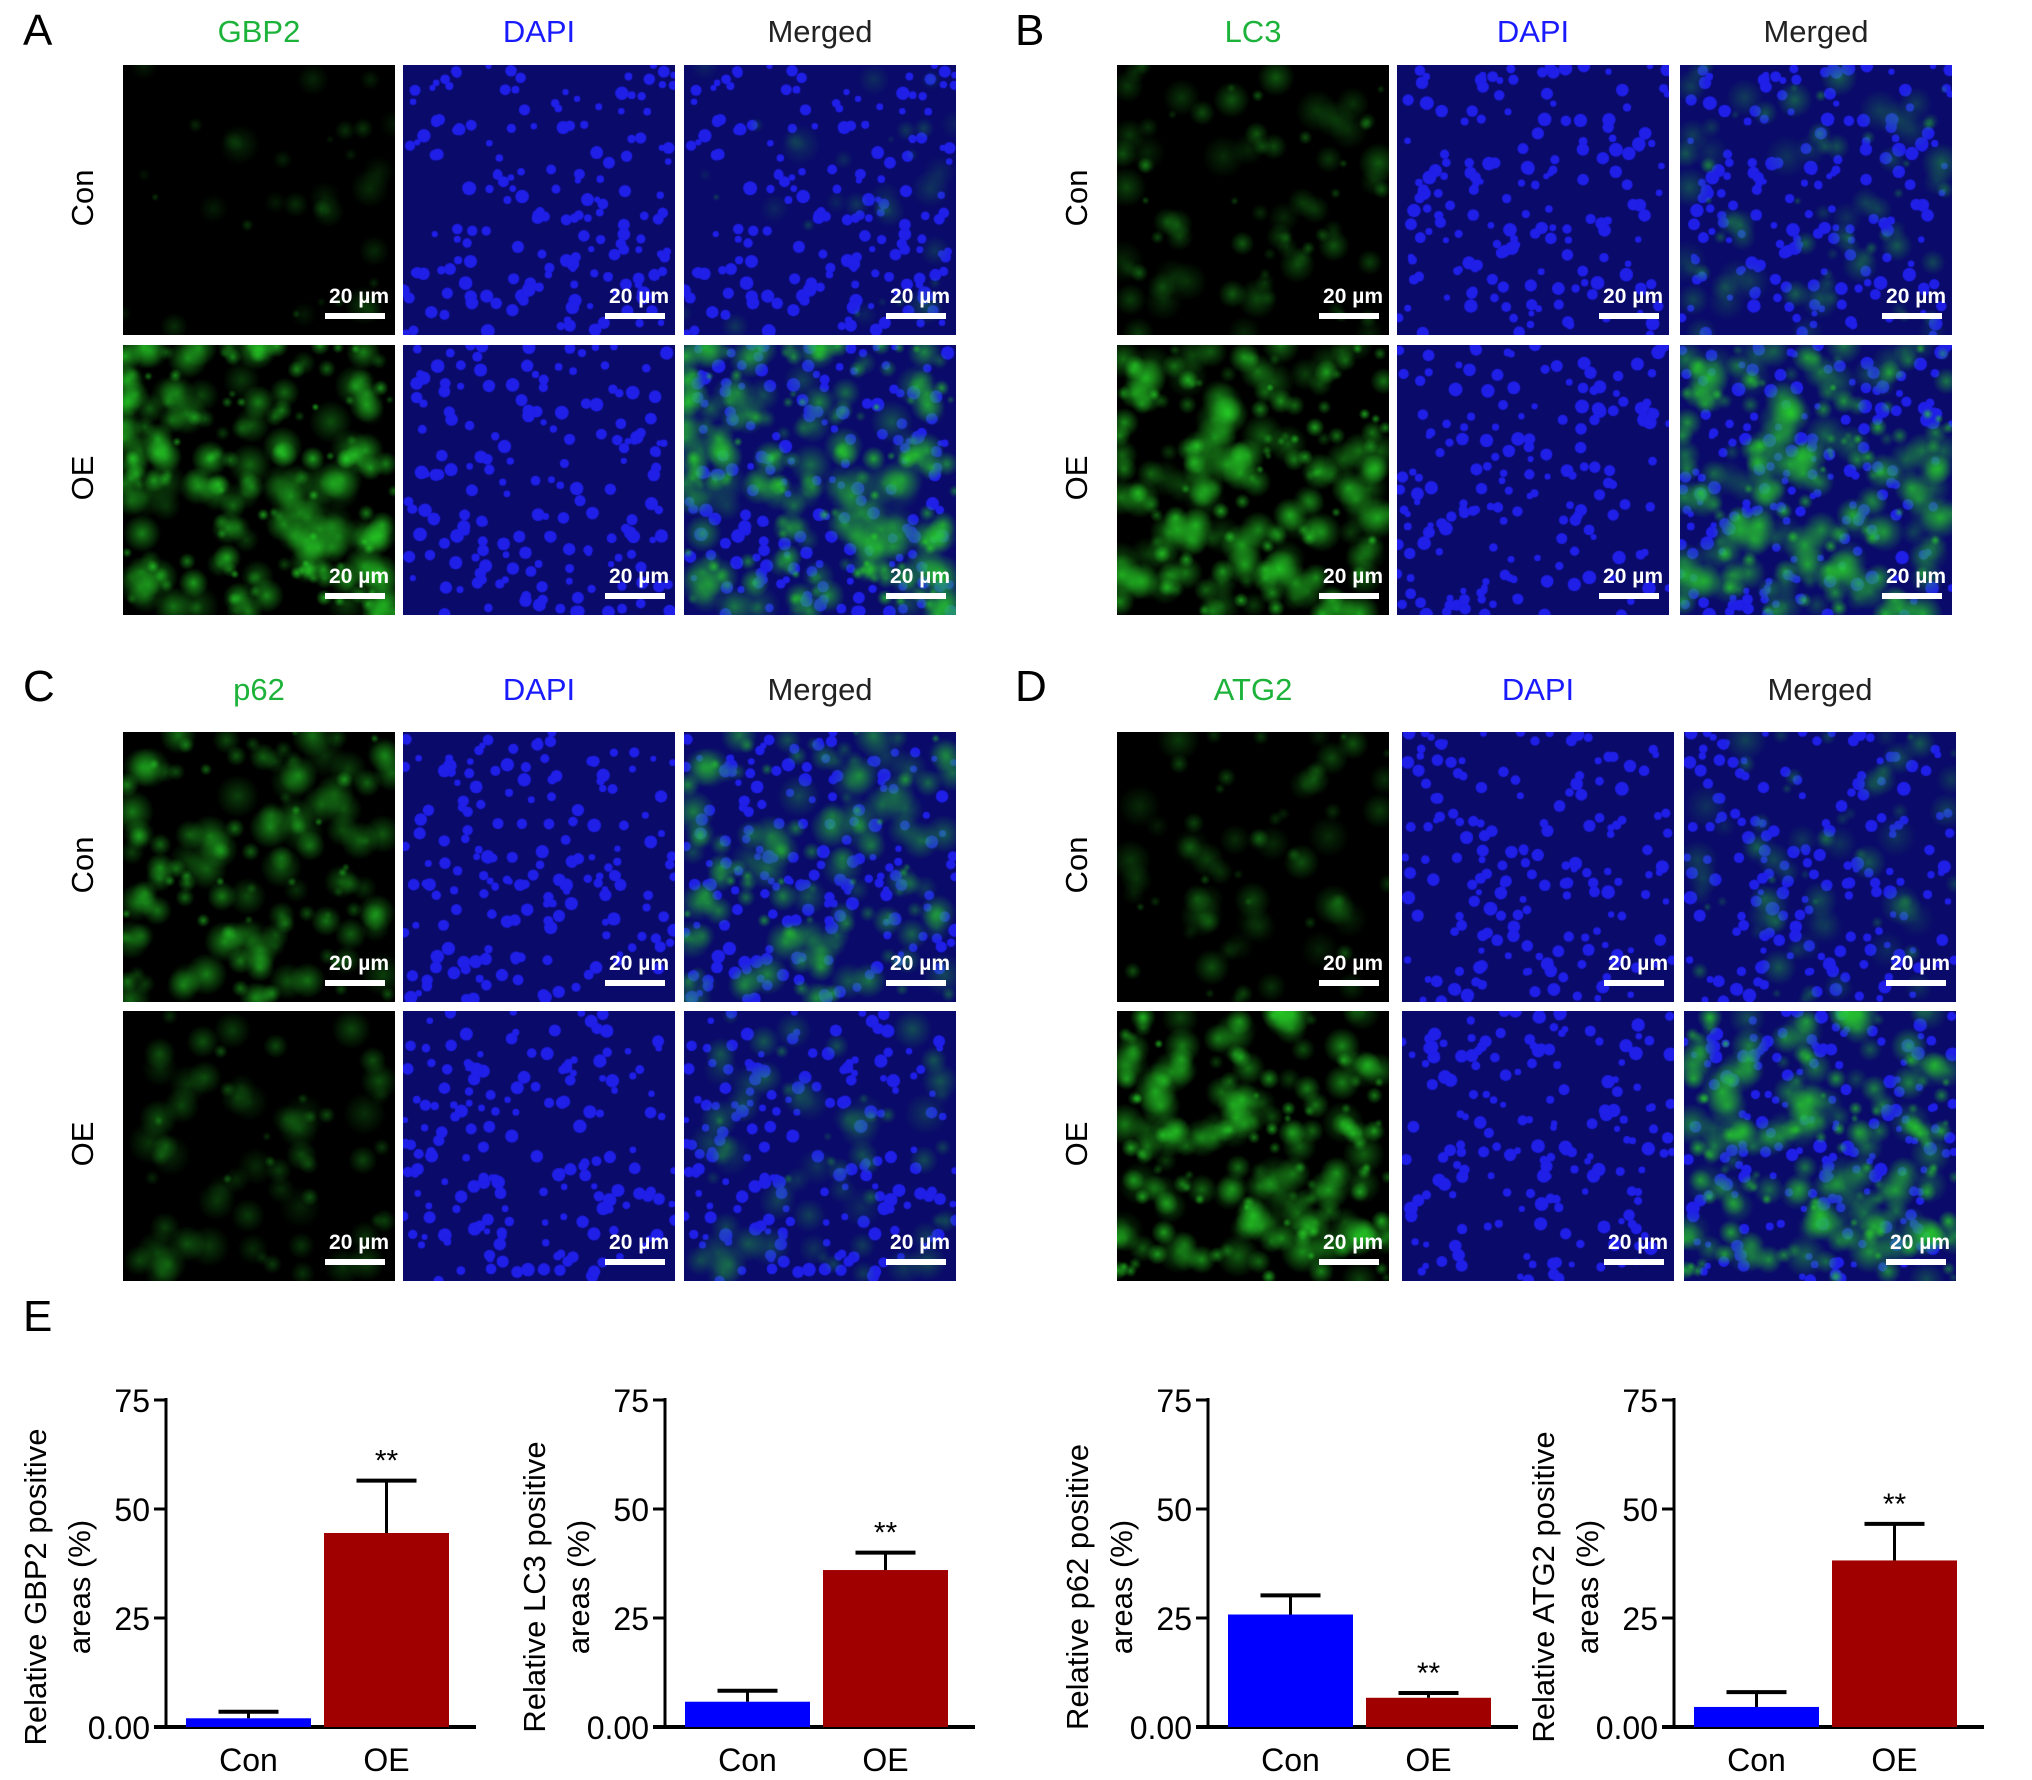 This screenshot has height=1780, width=2032. I want to click on panel-letter: E, so click(38, 1316).